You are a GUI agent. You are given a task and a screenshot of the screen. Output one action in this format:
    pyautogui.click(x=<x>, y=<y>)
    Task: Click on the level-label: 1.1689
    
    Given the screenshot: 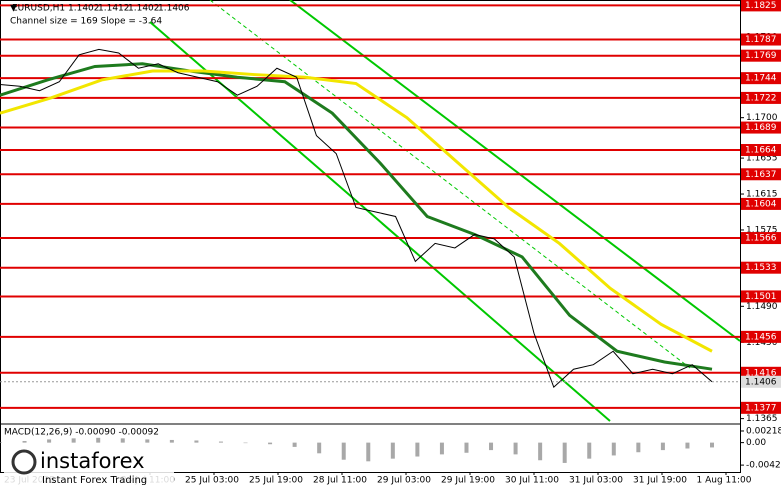 What is the action you would take?
    pyautogui.click(x=761, y=128)
    